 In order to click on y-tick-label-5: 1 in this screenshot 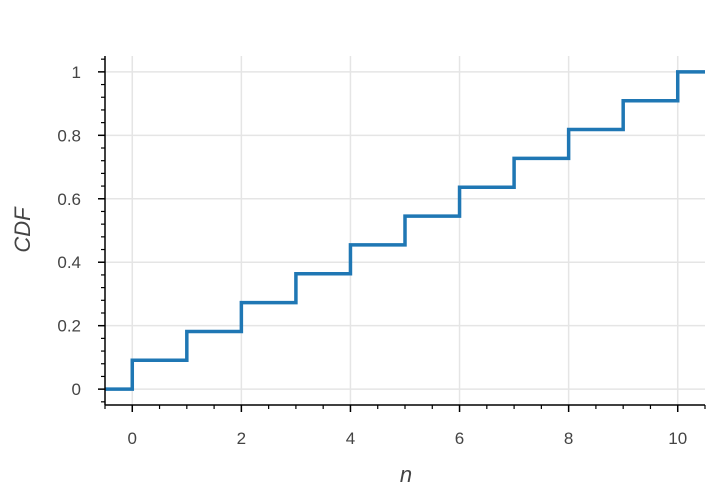, I will do `click(76, 72)`.